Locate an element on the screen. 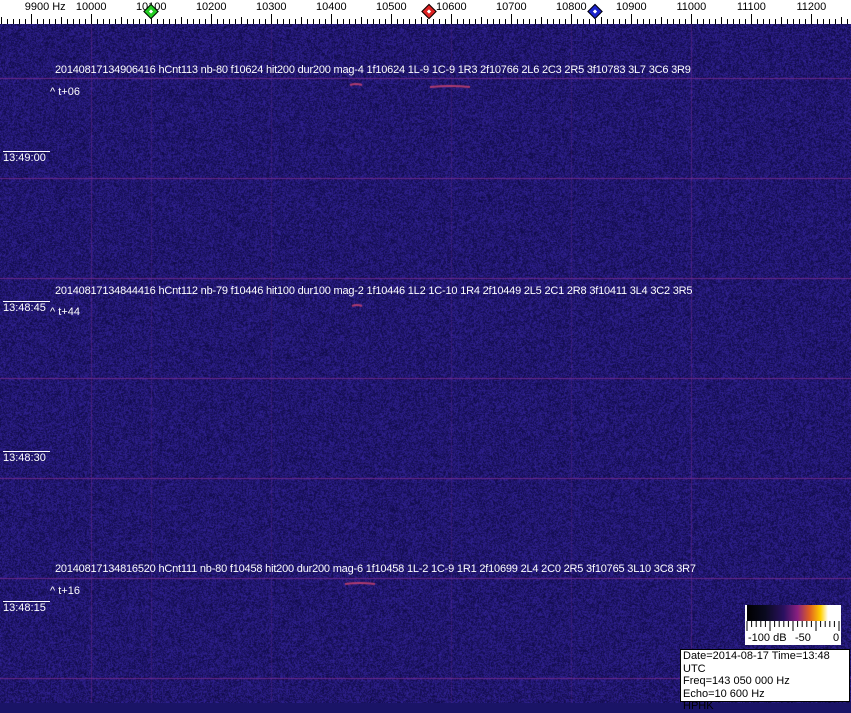 The width and height of the screenshot is (851, 713). frequency-tick-label: 11100 is located at coordinates (751, 7).